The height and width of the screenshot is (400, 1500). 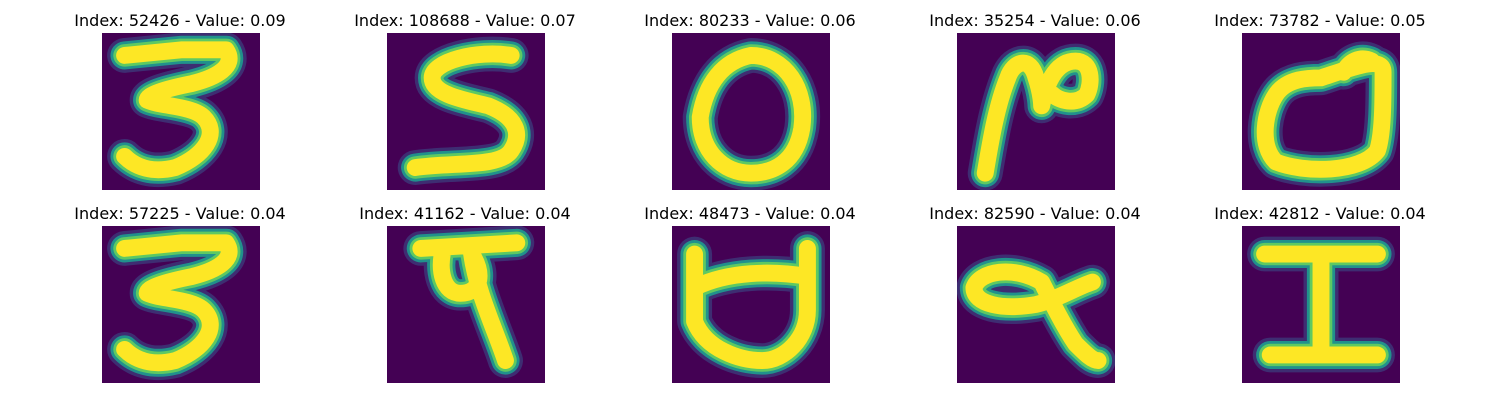 I want to click on panel-title: Index: 35254 - Value: 0.06, so click(x=1035, y=20).